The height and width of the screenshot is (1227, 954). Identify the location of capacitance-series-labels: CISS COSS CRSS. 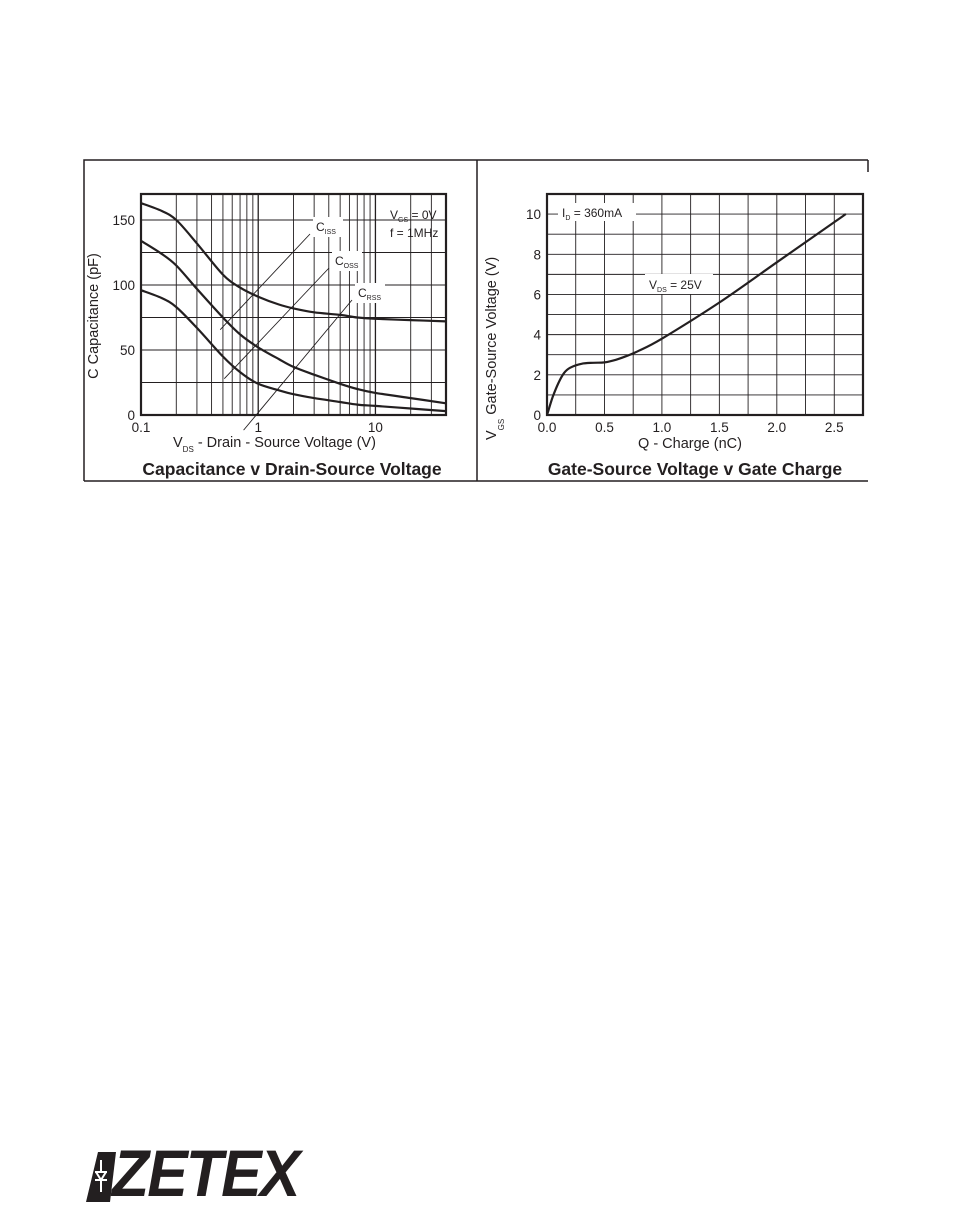
(349, 260).